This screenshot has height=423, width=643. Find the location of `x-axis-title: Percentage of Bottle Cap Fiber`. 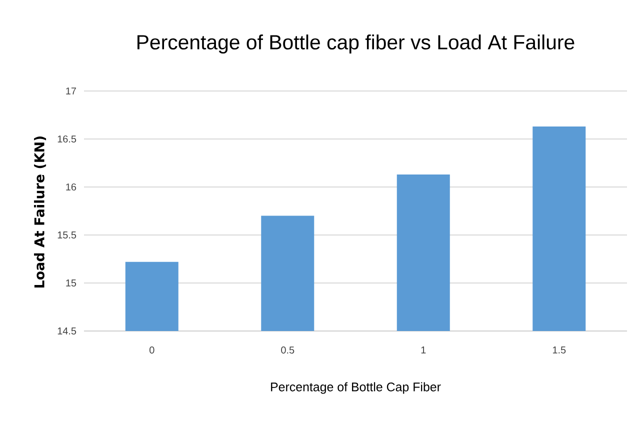

x-axis-title: Percentage of Bottle Cap Fiber is located at coordinates (356, 388).